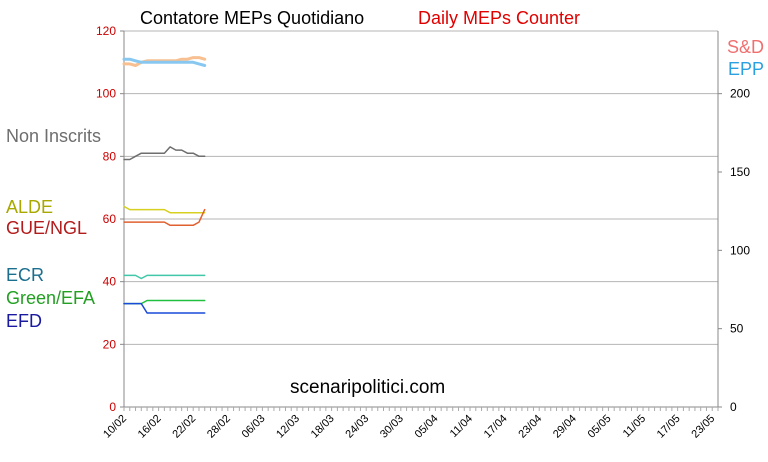 The image size is (768, 462). I want to click on left-tick-label: 0, so click(112, 407).